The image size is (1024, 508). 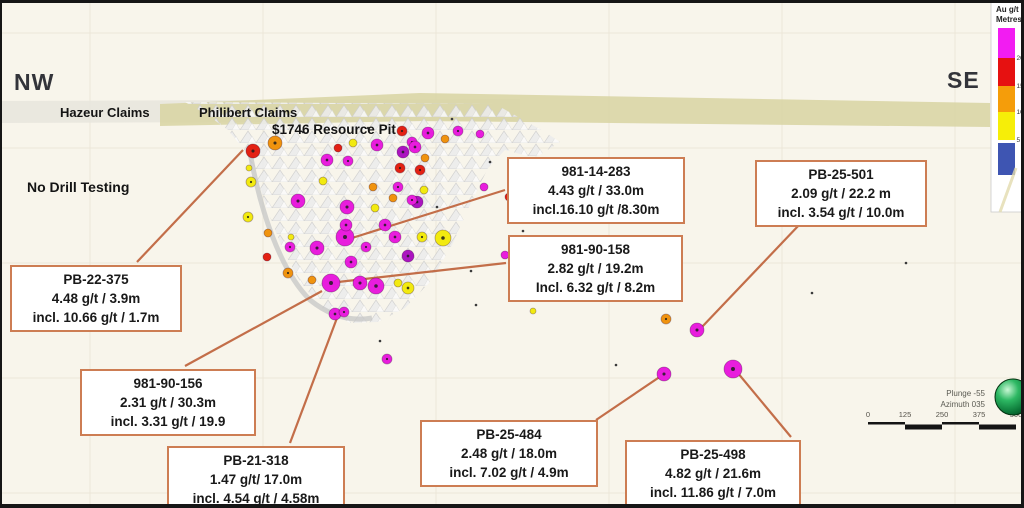 What do you see at coordinates (841, 213) in the screenshot?
I see `intercept-value: incl. 3.54 g/t / 10.0m` at bounding box center [841, 213].